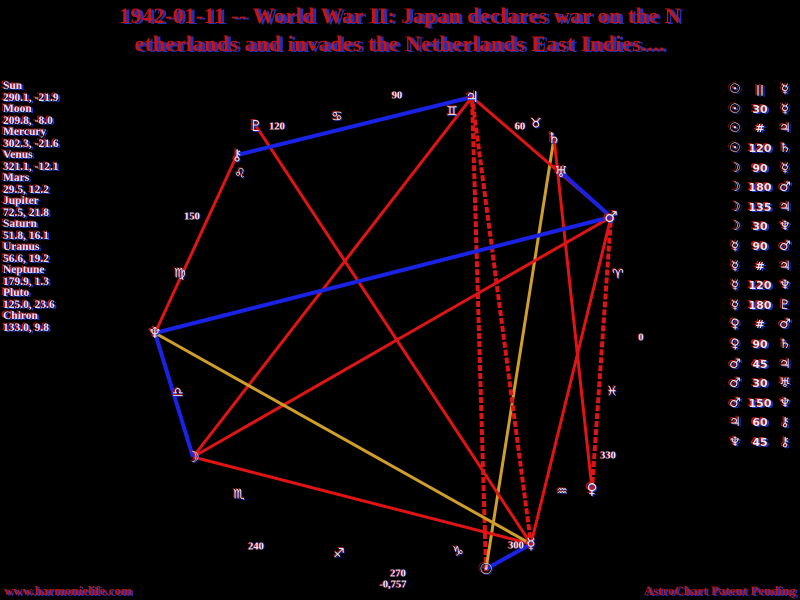 This screenshot has width=800, height=600. Describe the element at coordinates (17, 109) in the screenshot. I see `ephemeris-planet-name: Moon` at that location.